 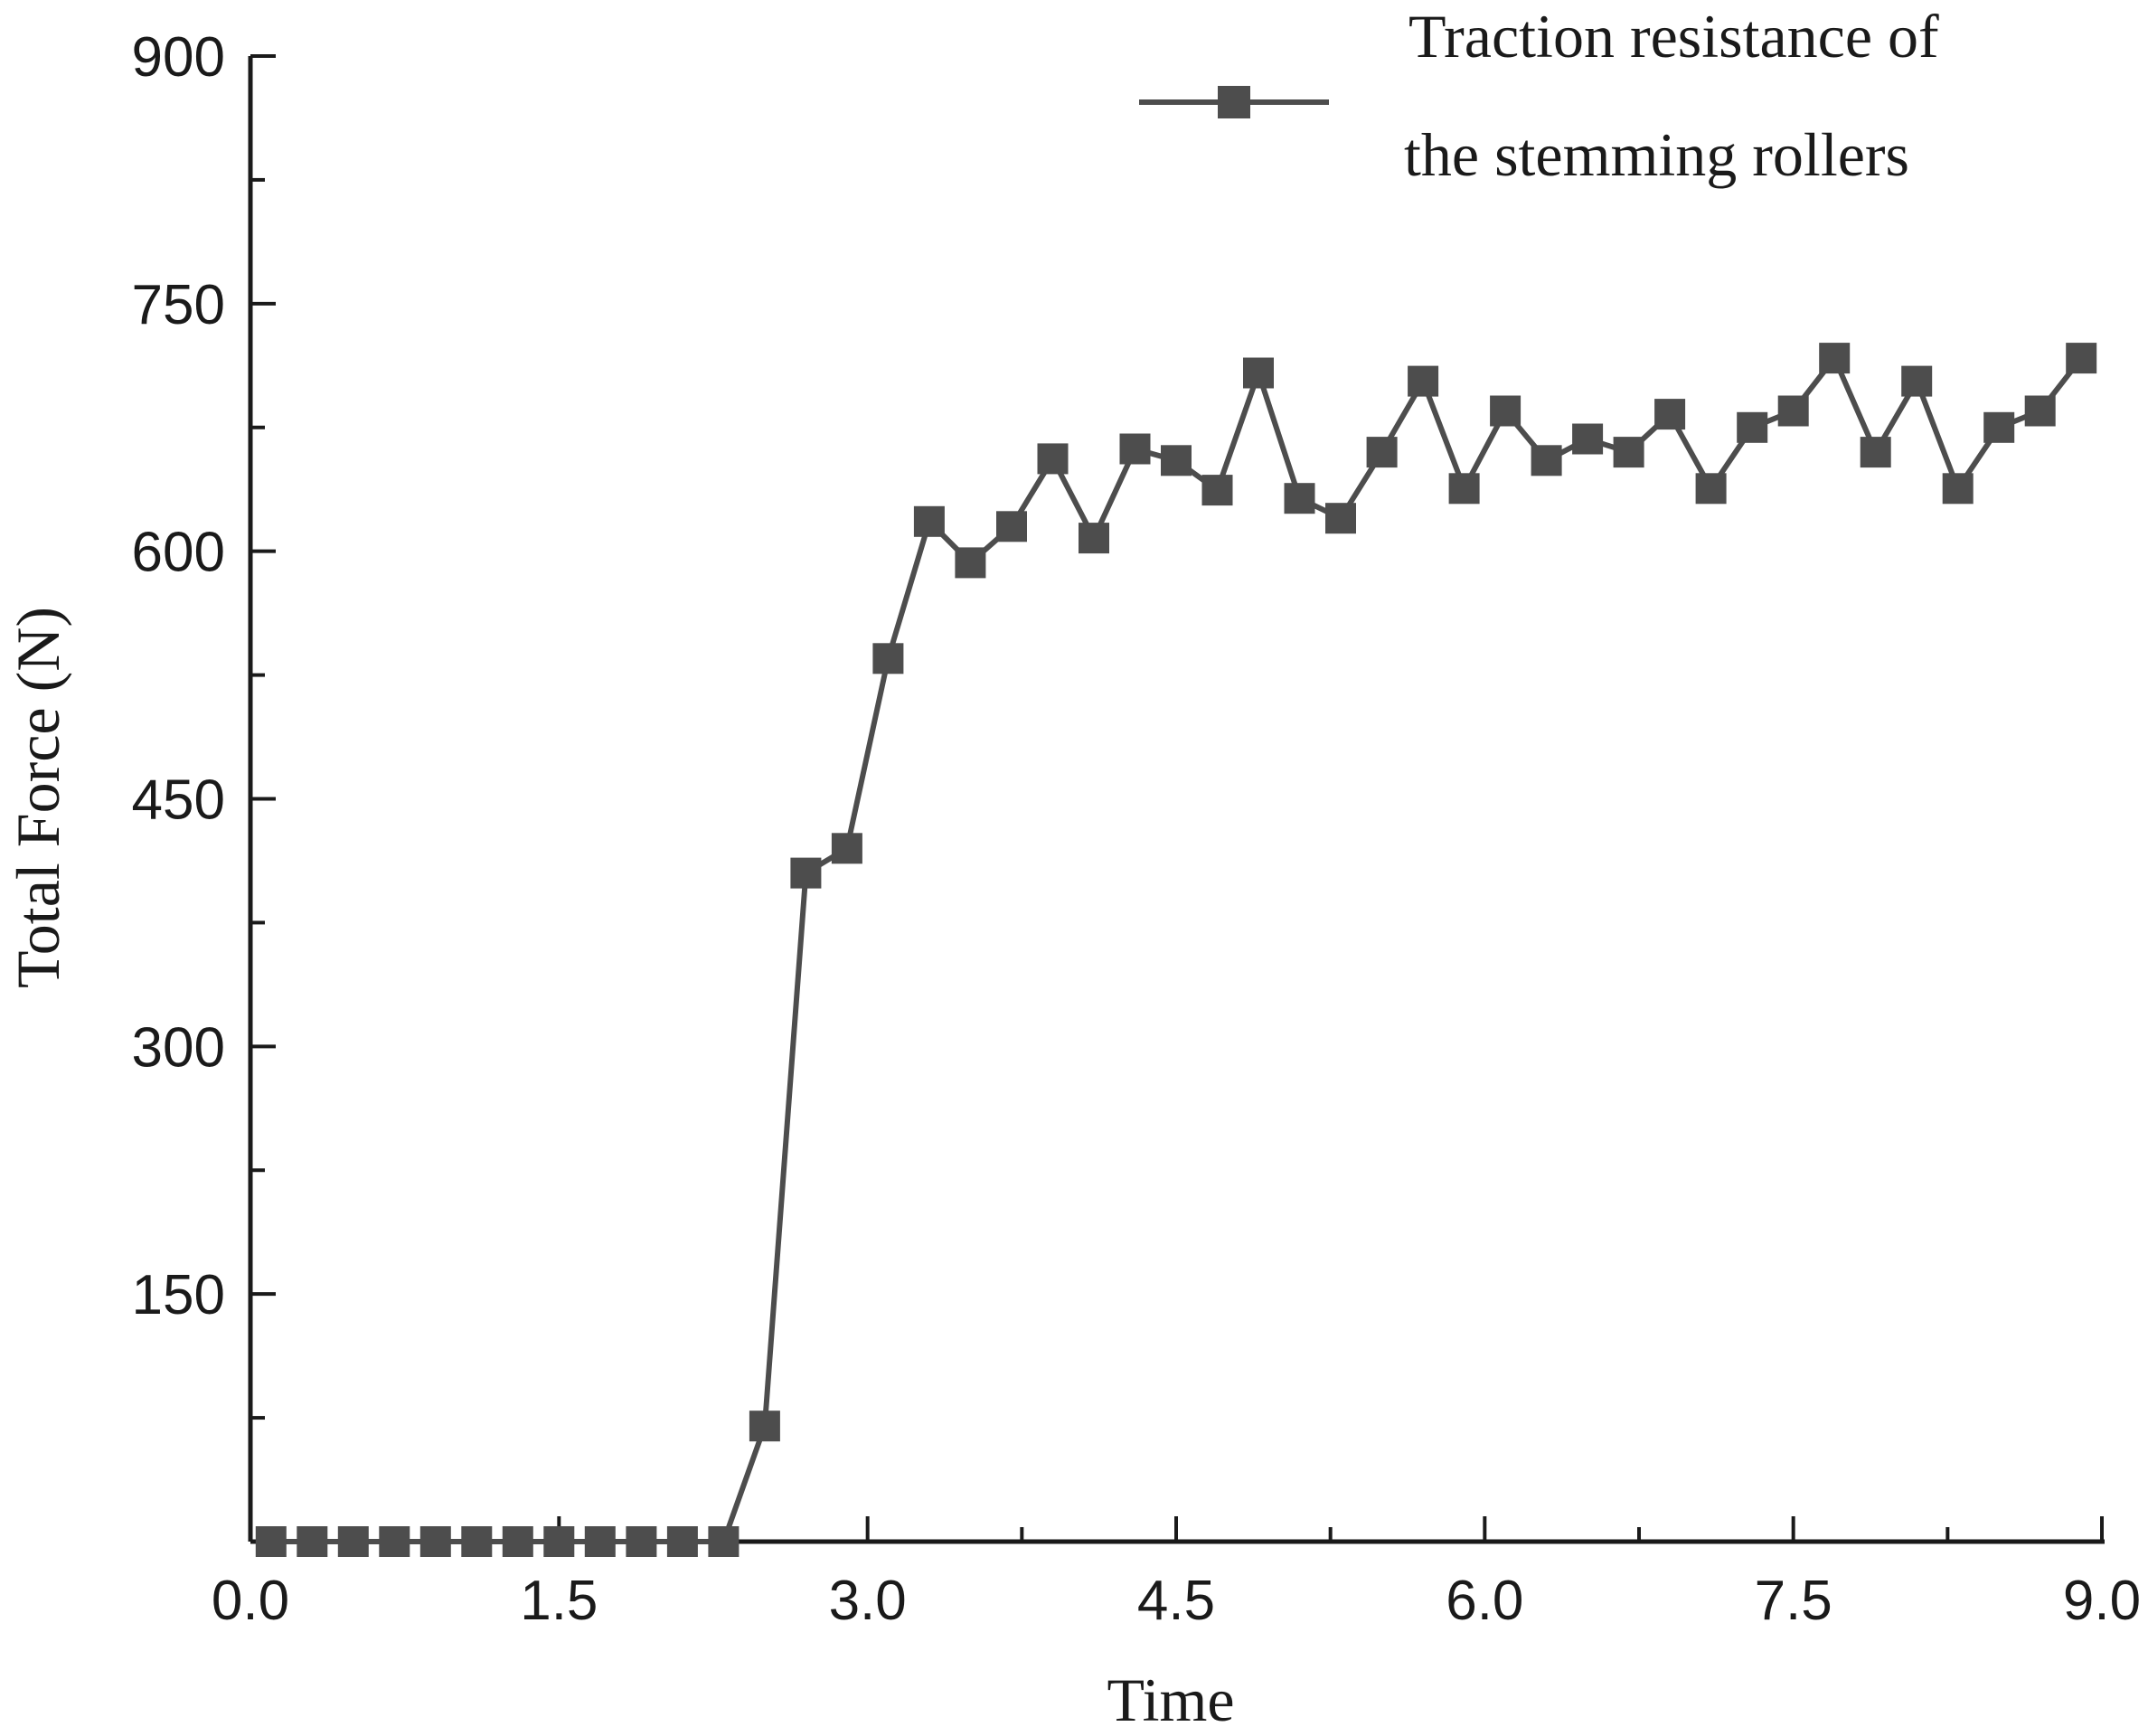 I want to click on y-tick-label: 750, so click(x=178, y=305).